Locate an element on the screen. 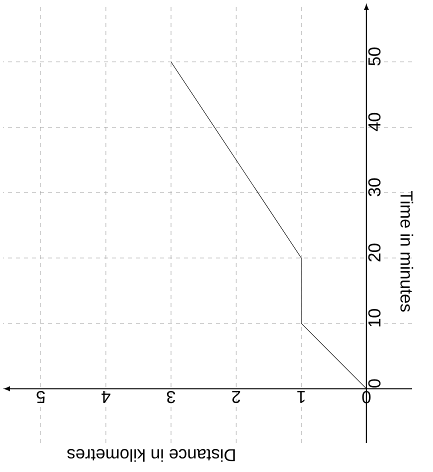  y-tick-label: 0 is located at coordinates (374, 383).